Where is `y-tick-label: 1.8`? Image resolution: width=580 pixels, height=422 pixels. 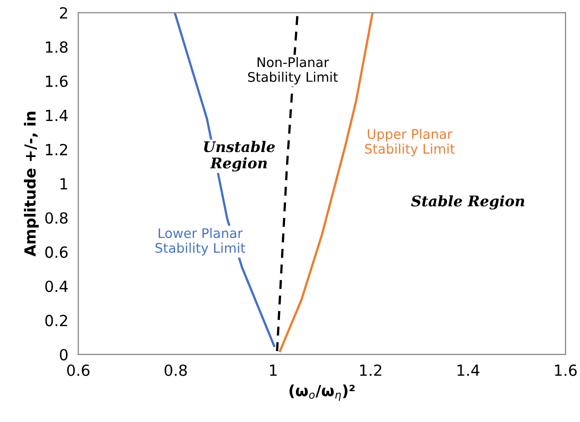 y-tick-label: 1.8 is located at coordinates (57, 47).